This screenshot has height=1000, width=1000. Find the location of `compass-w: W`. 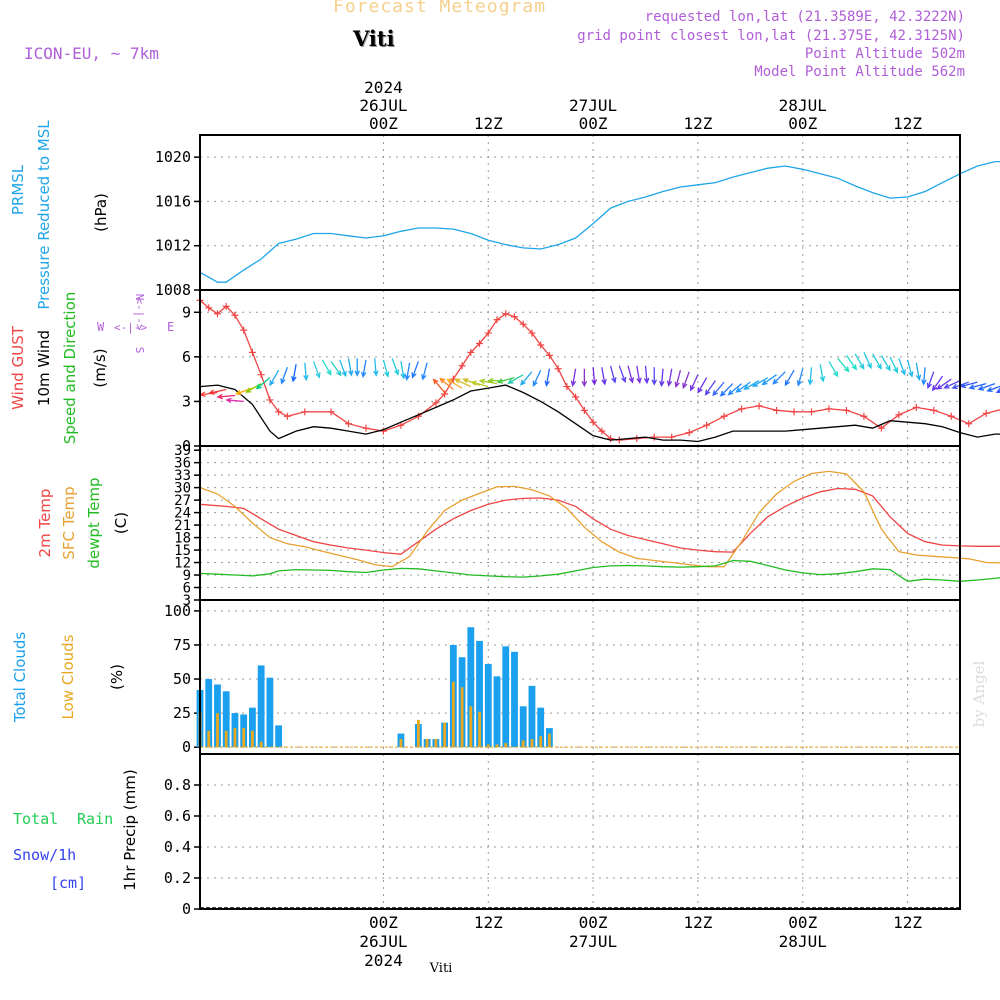

compass-w: W is located at coordinates (101, 327).